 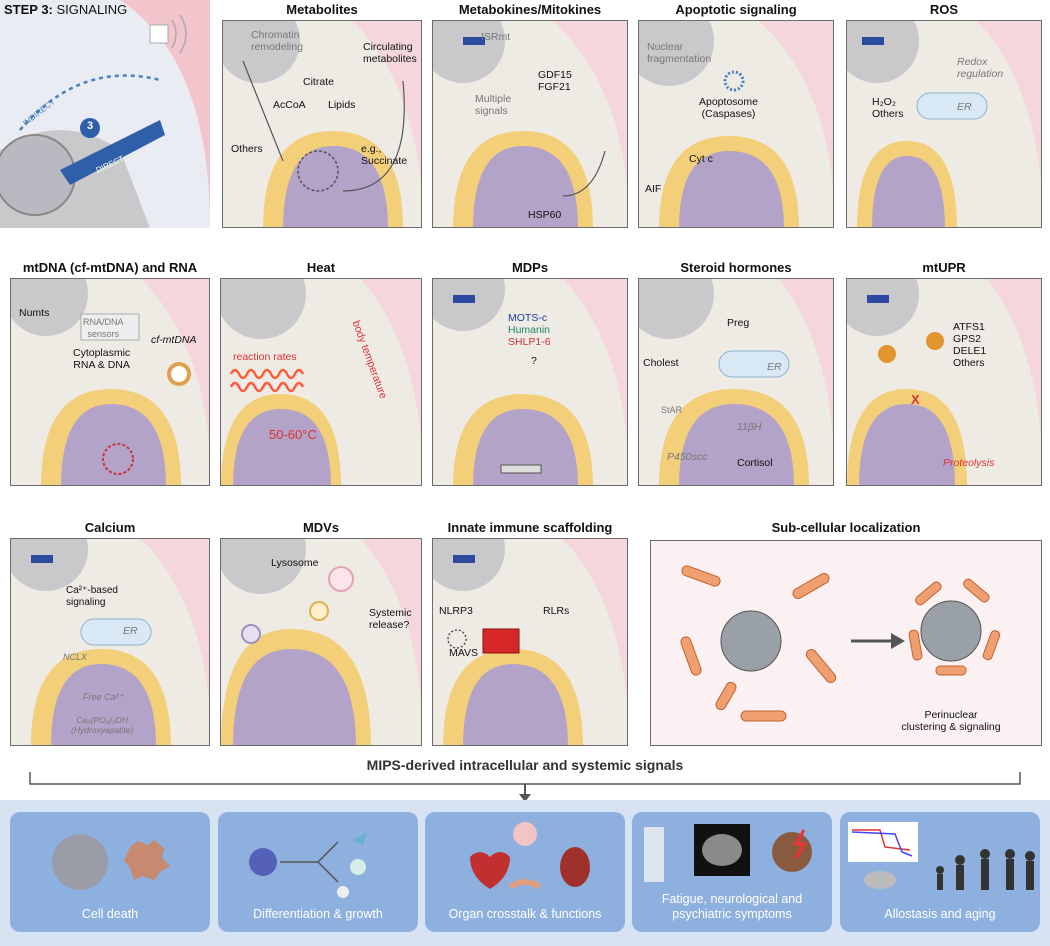 I want to click on label-temp: 50-60°C, so click(x=293, y=434).